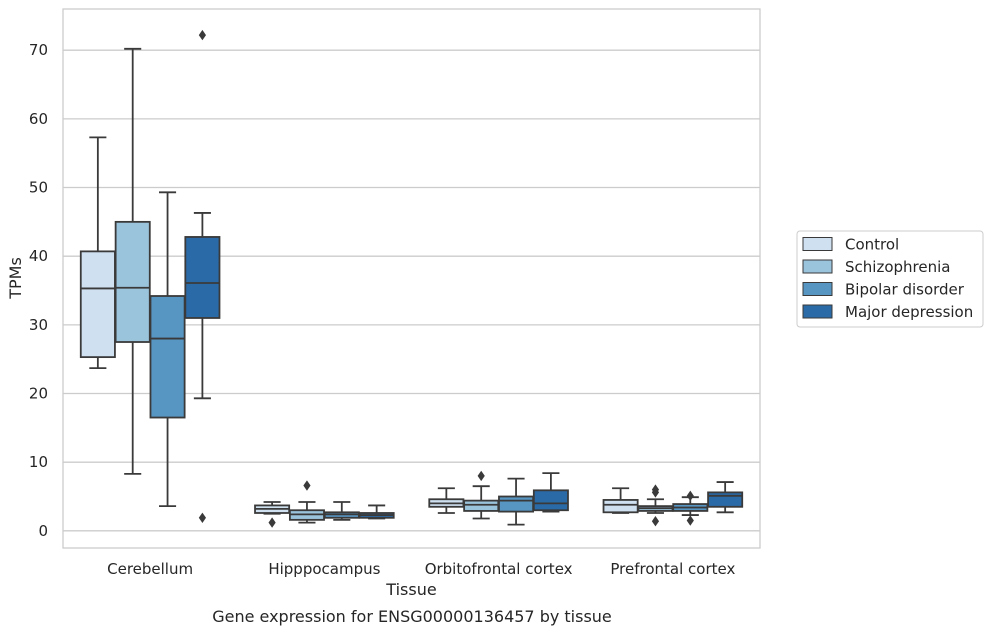 Image resolution: width=993 pixels, height=634 pixels. Describe the element at coordinates (905, 290) in the screenshot. I see `legend-label: Bipolar disorder` at that location.